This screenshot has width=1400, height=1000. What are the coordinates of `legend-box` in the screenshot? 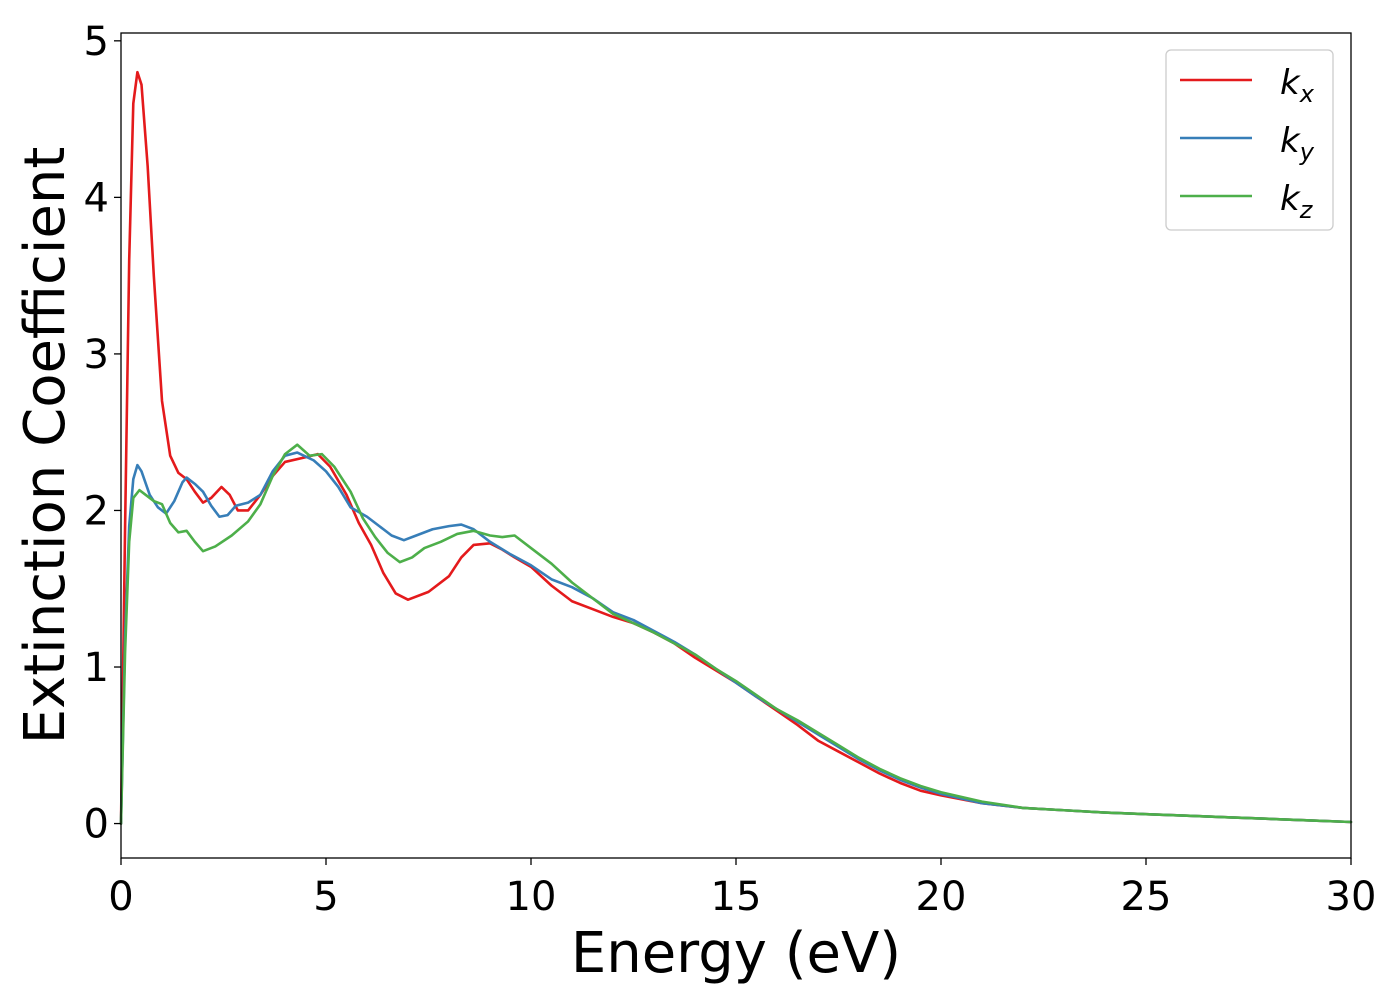 It's located at (1249, 140).